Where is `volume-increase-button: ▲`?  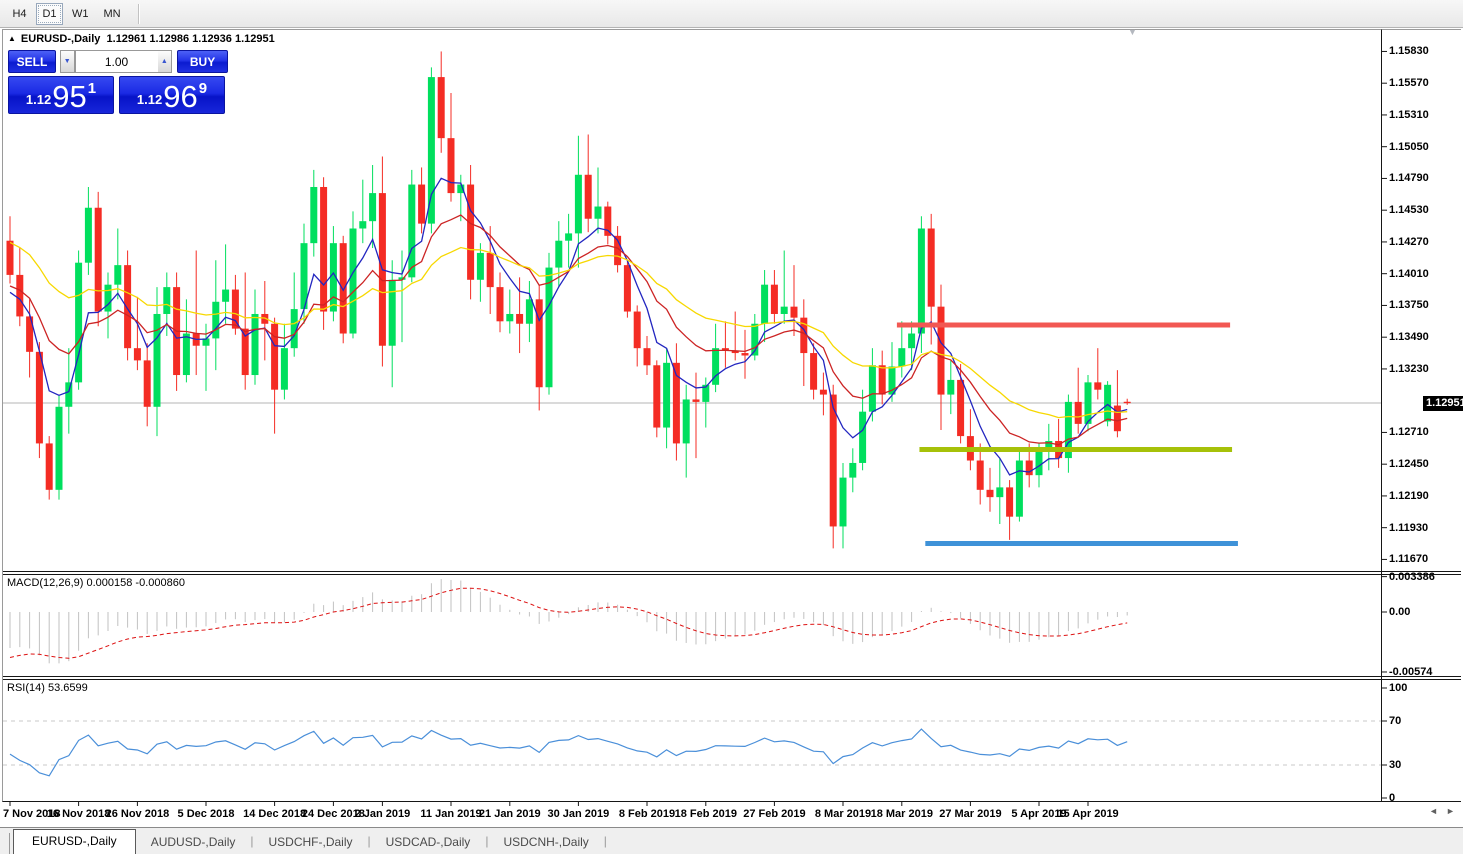
volume-increase-button: ▲ is located at coordinates (165, 61).